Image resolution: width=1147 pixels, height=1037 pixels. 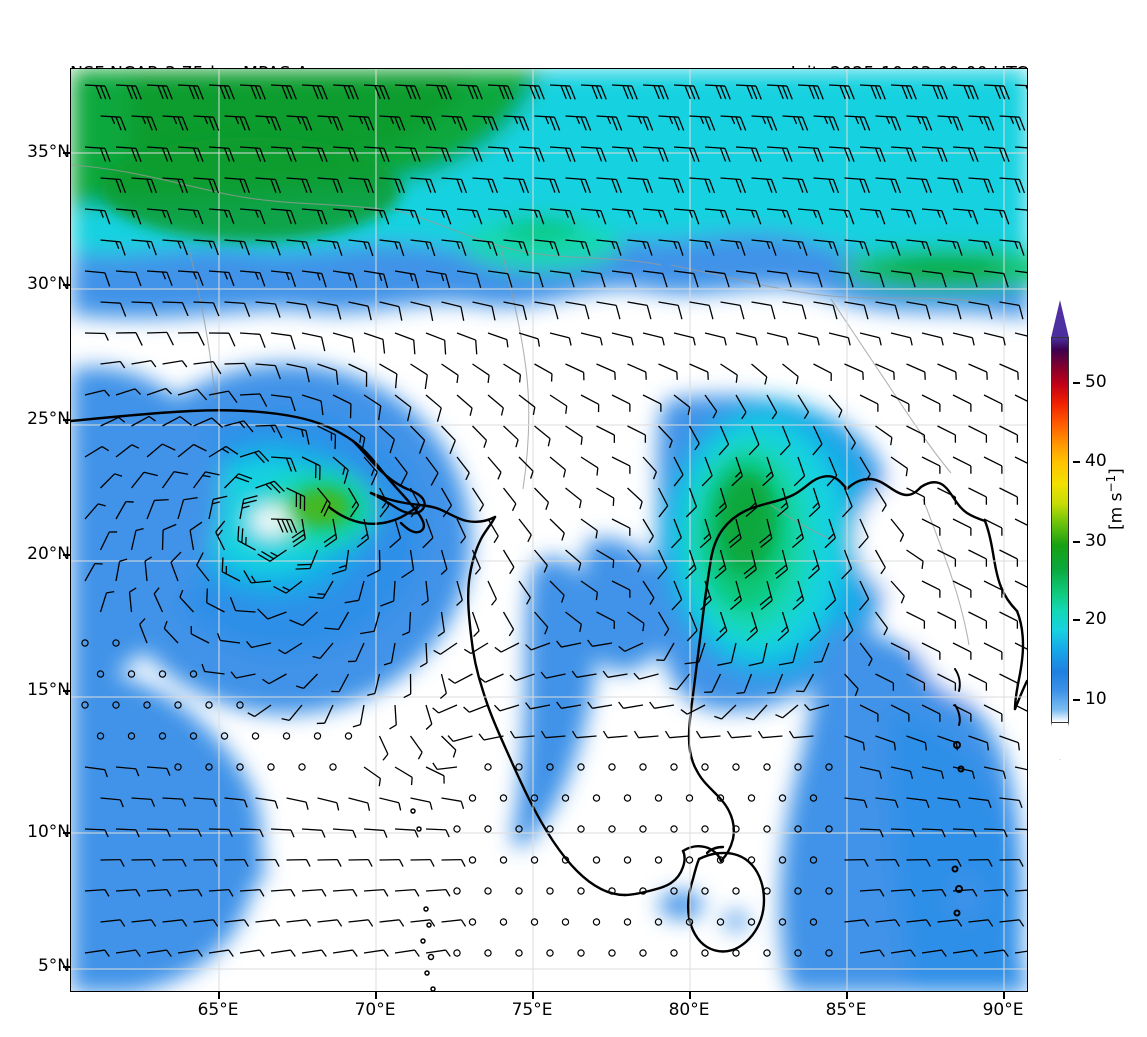 I want to click on ytick-mark-20n, so click(x=66, y=555).